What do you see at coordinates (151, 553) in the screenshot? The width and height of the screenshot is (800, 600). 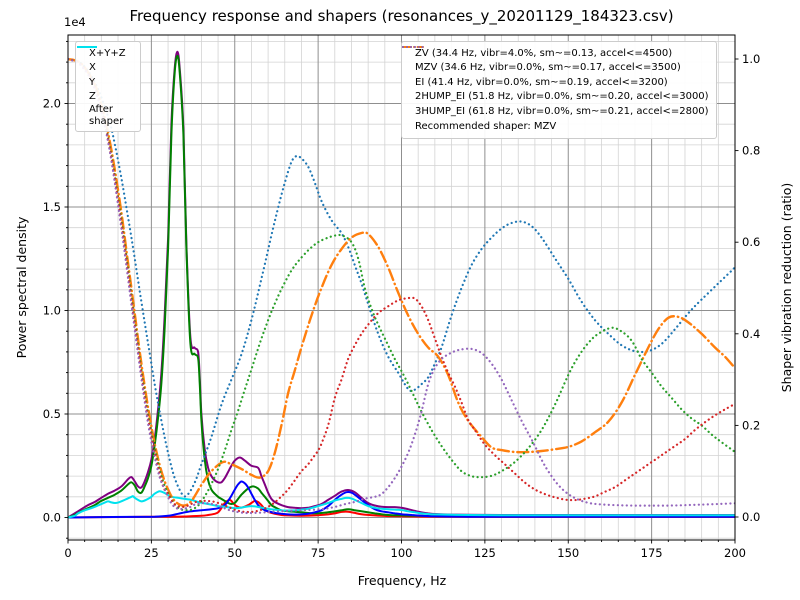 I see `x-tick-label: 25` at bounding box center [151, 553].